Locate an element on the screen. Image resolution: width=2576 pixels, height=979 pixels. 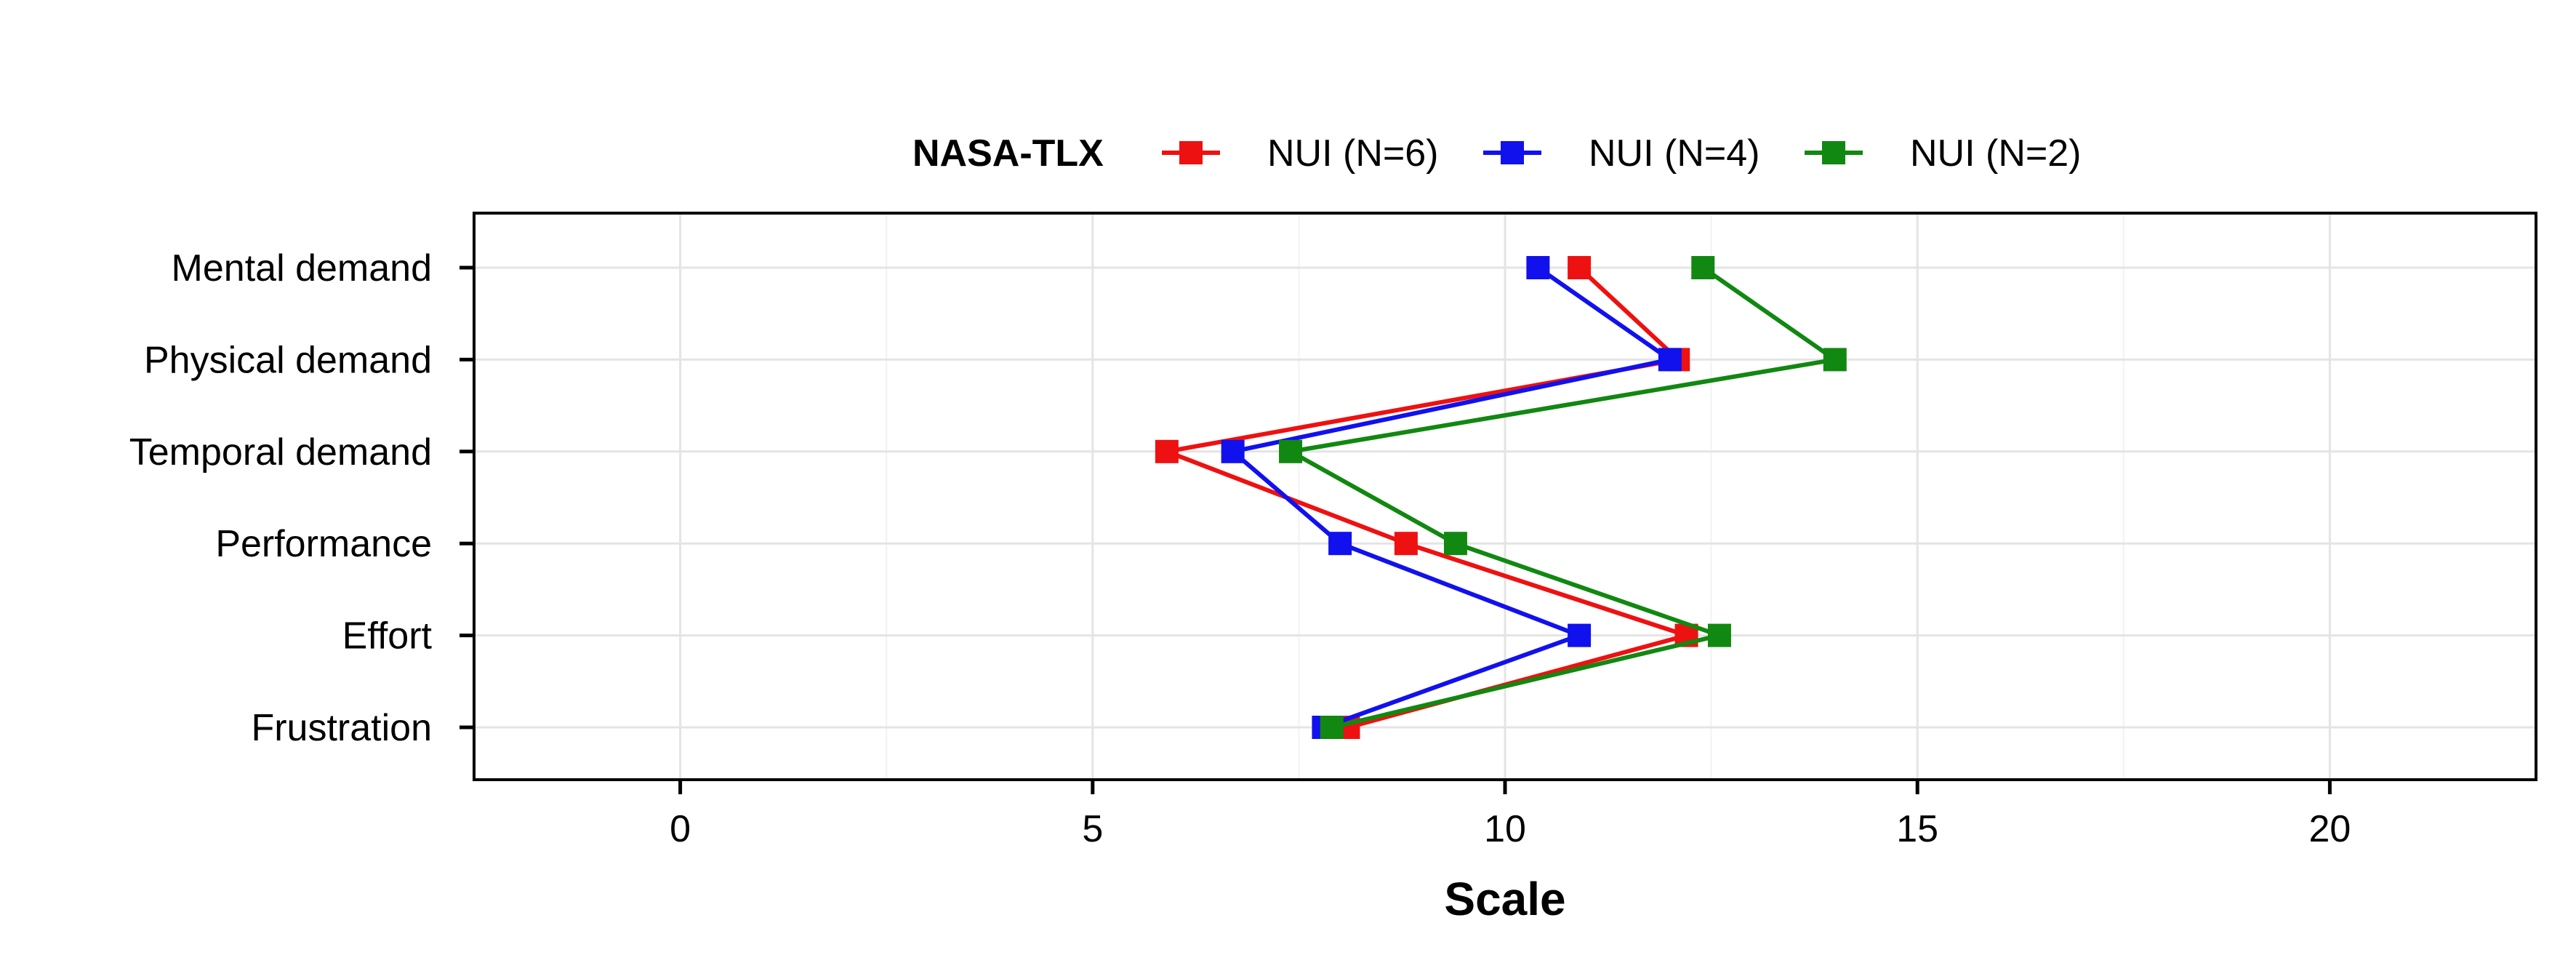
x-axis: 0 5 10 15 20 is located at coordinates (1510, 815).